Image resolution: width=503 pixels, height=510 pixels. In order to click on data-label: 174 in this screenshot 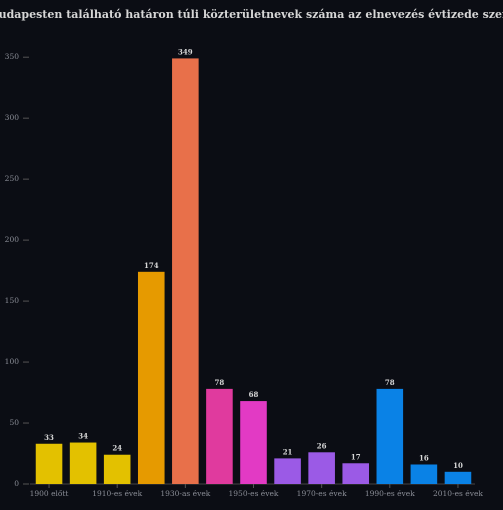, I will do `click(151, 265)`.